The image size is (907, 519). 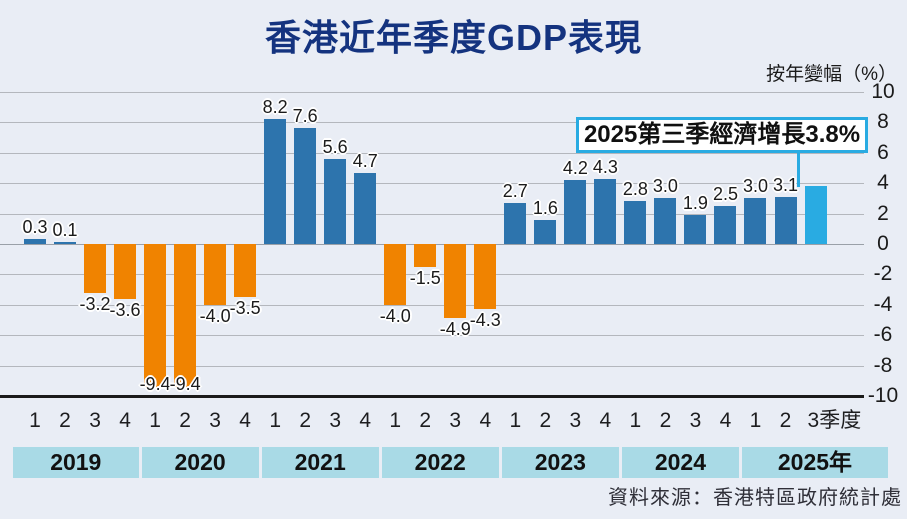 What do you see at coordinates (245, 308) in the screenshot?
I see `bar-value-label: -3.5` at bounding box center [245, 308].